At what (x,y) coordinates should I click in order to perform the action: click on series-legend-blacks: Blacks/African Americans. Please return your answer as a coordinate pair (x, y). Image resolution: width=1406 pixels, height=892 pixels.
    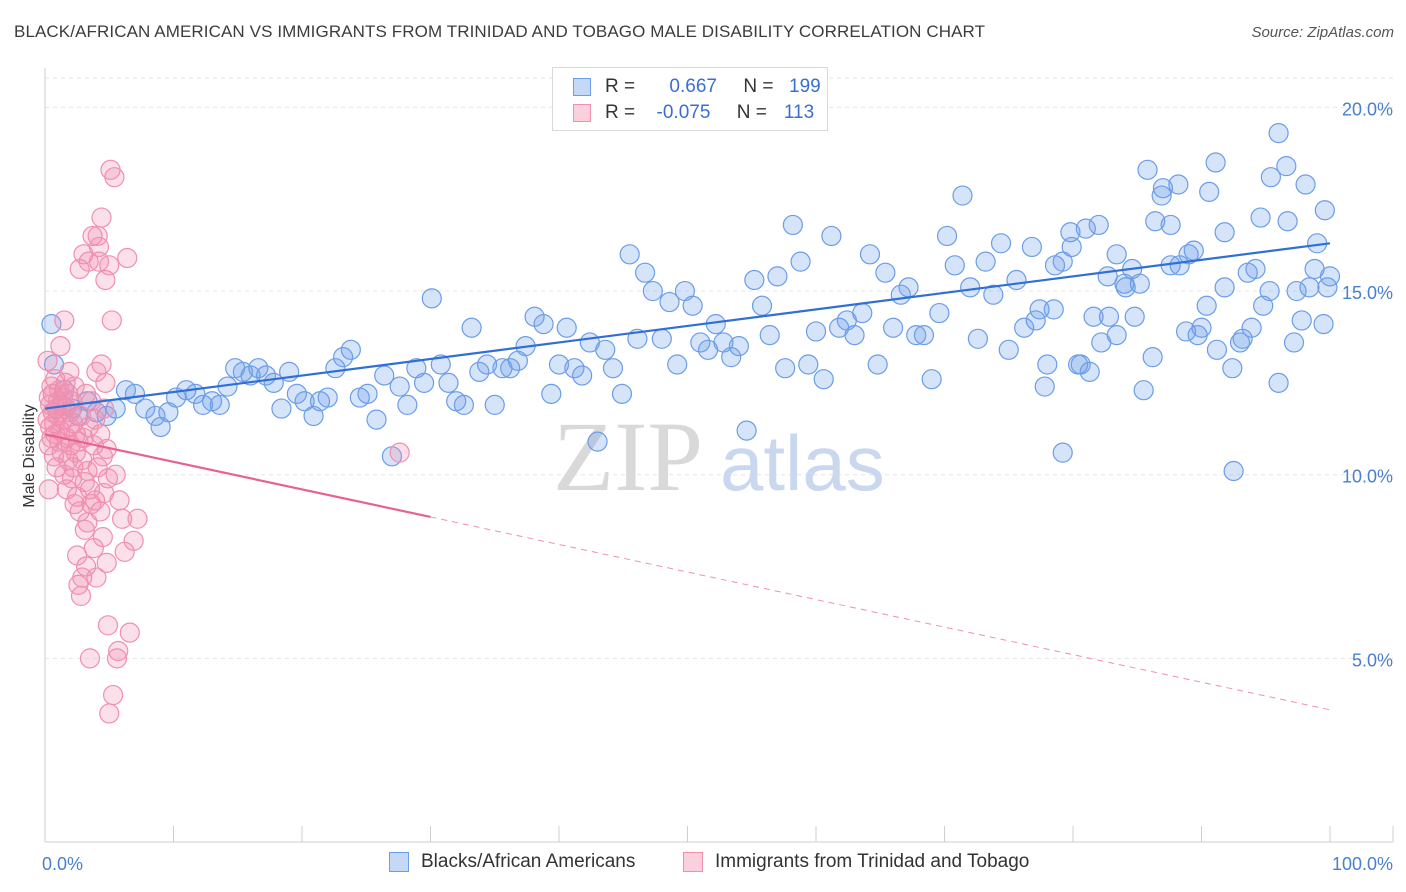
    Looking at the image, I should click on (512, 862).